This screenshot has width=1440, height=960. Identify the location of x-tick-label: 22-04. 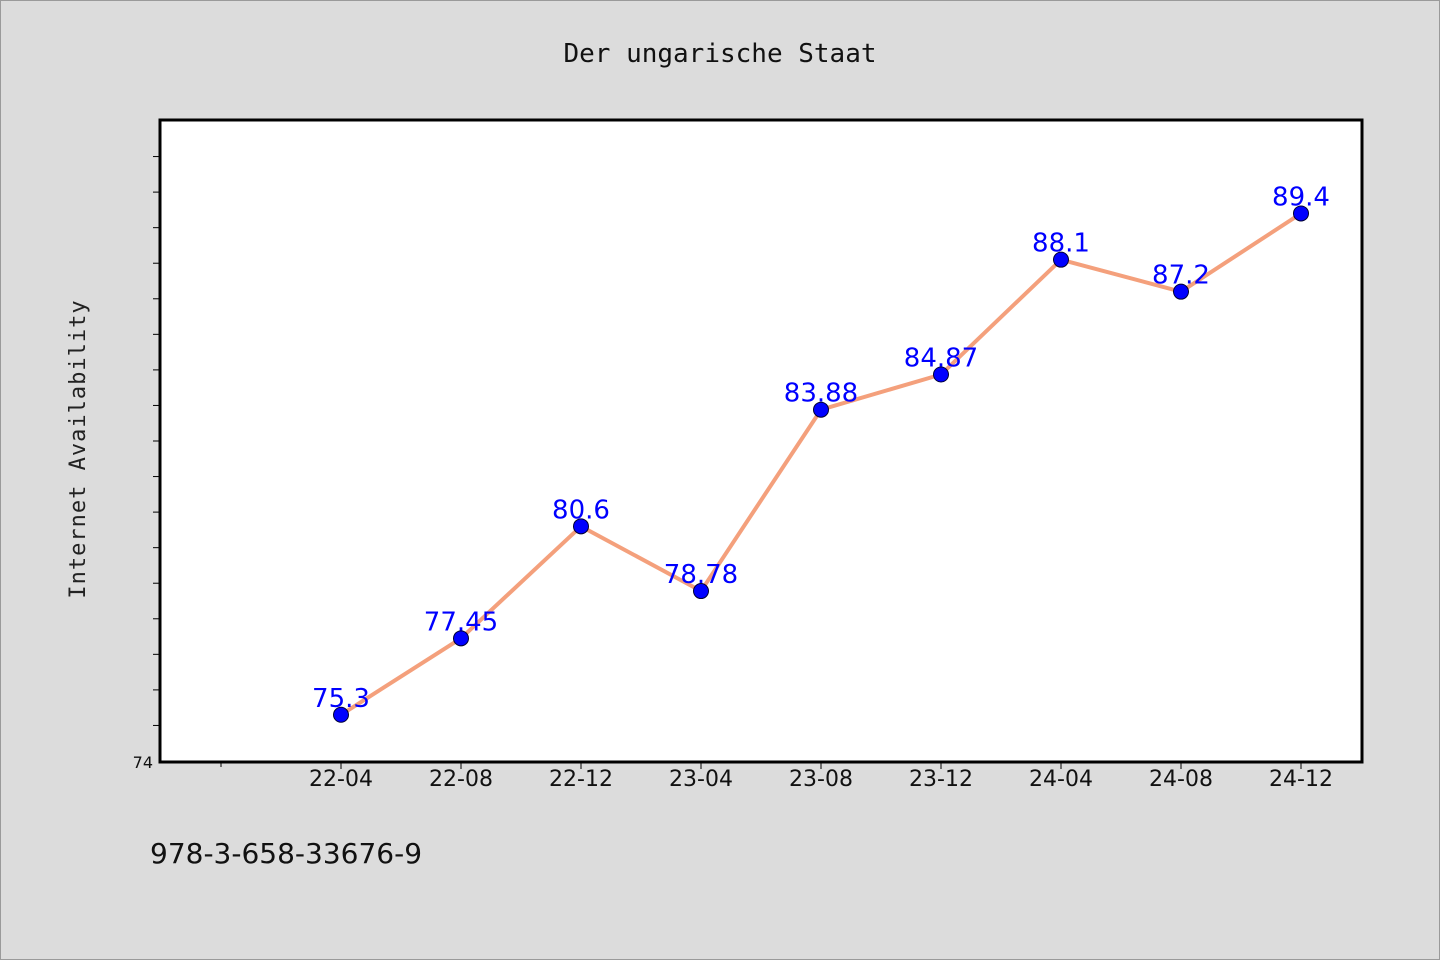
(341, 779).